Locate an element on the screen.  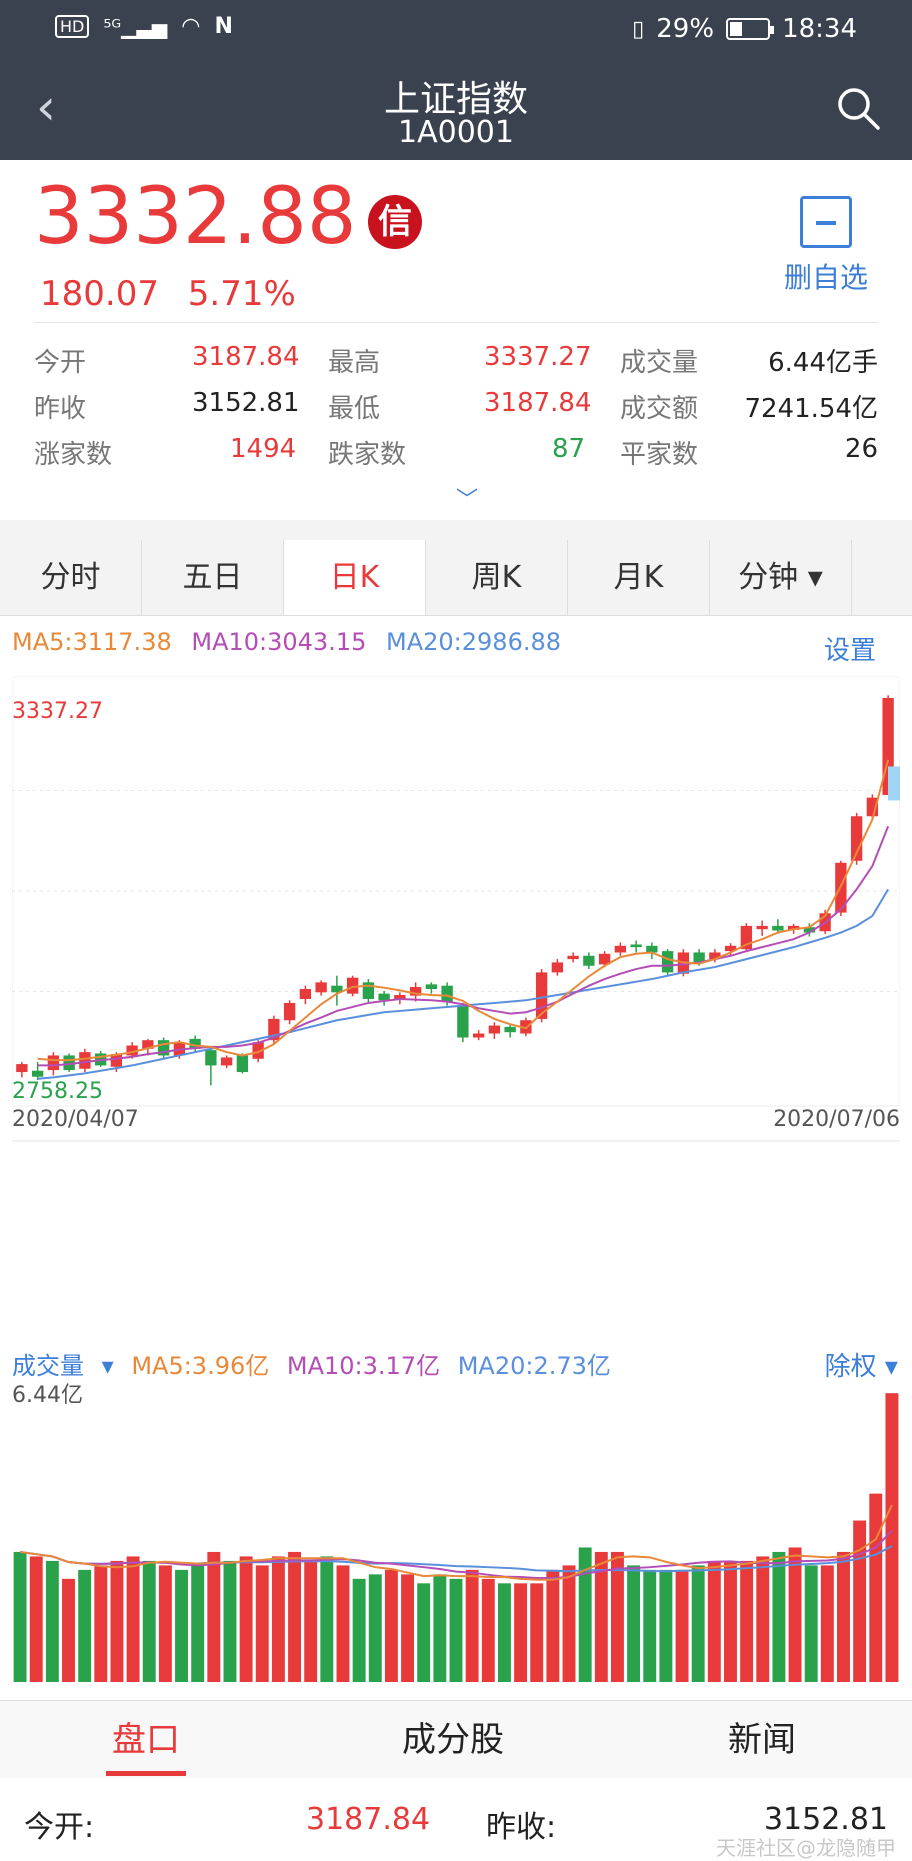
tab-intraday: 分时 is located at coordinates (71, 577).